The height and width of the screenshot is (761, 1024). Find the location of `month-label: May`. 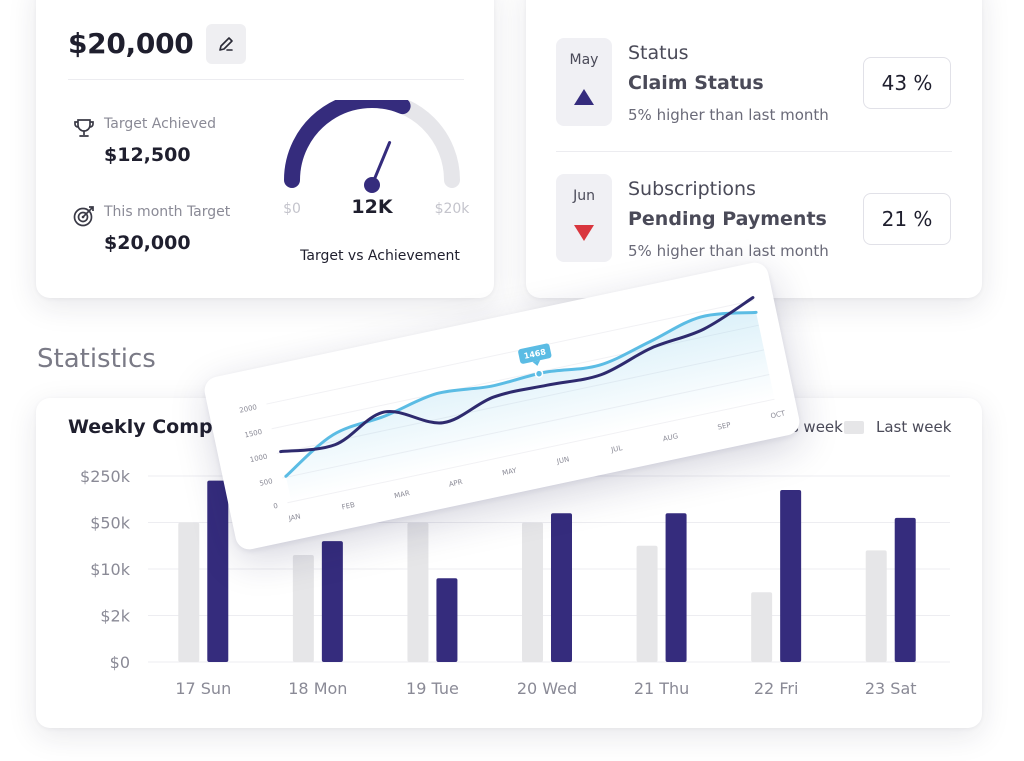

month-label: May is located at coordinates (584, 60).